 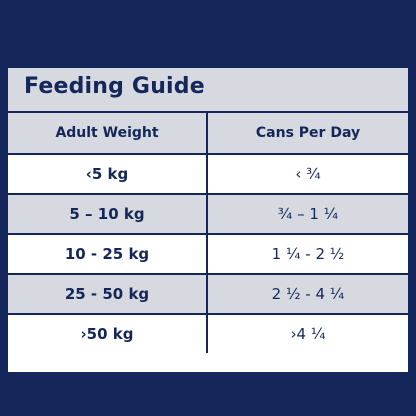 I want to click on table-row: ›50 kg ›4 ¼, so click(x=208, y=334).